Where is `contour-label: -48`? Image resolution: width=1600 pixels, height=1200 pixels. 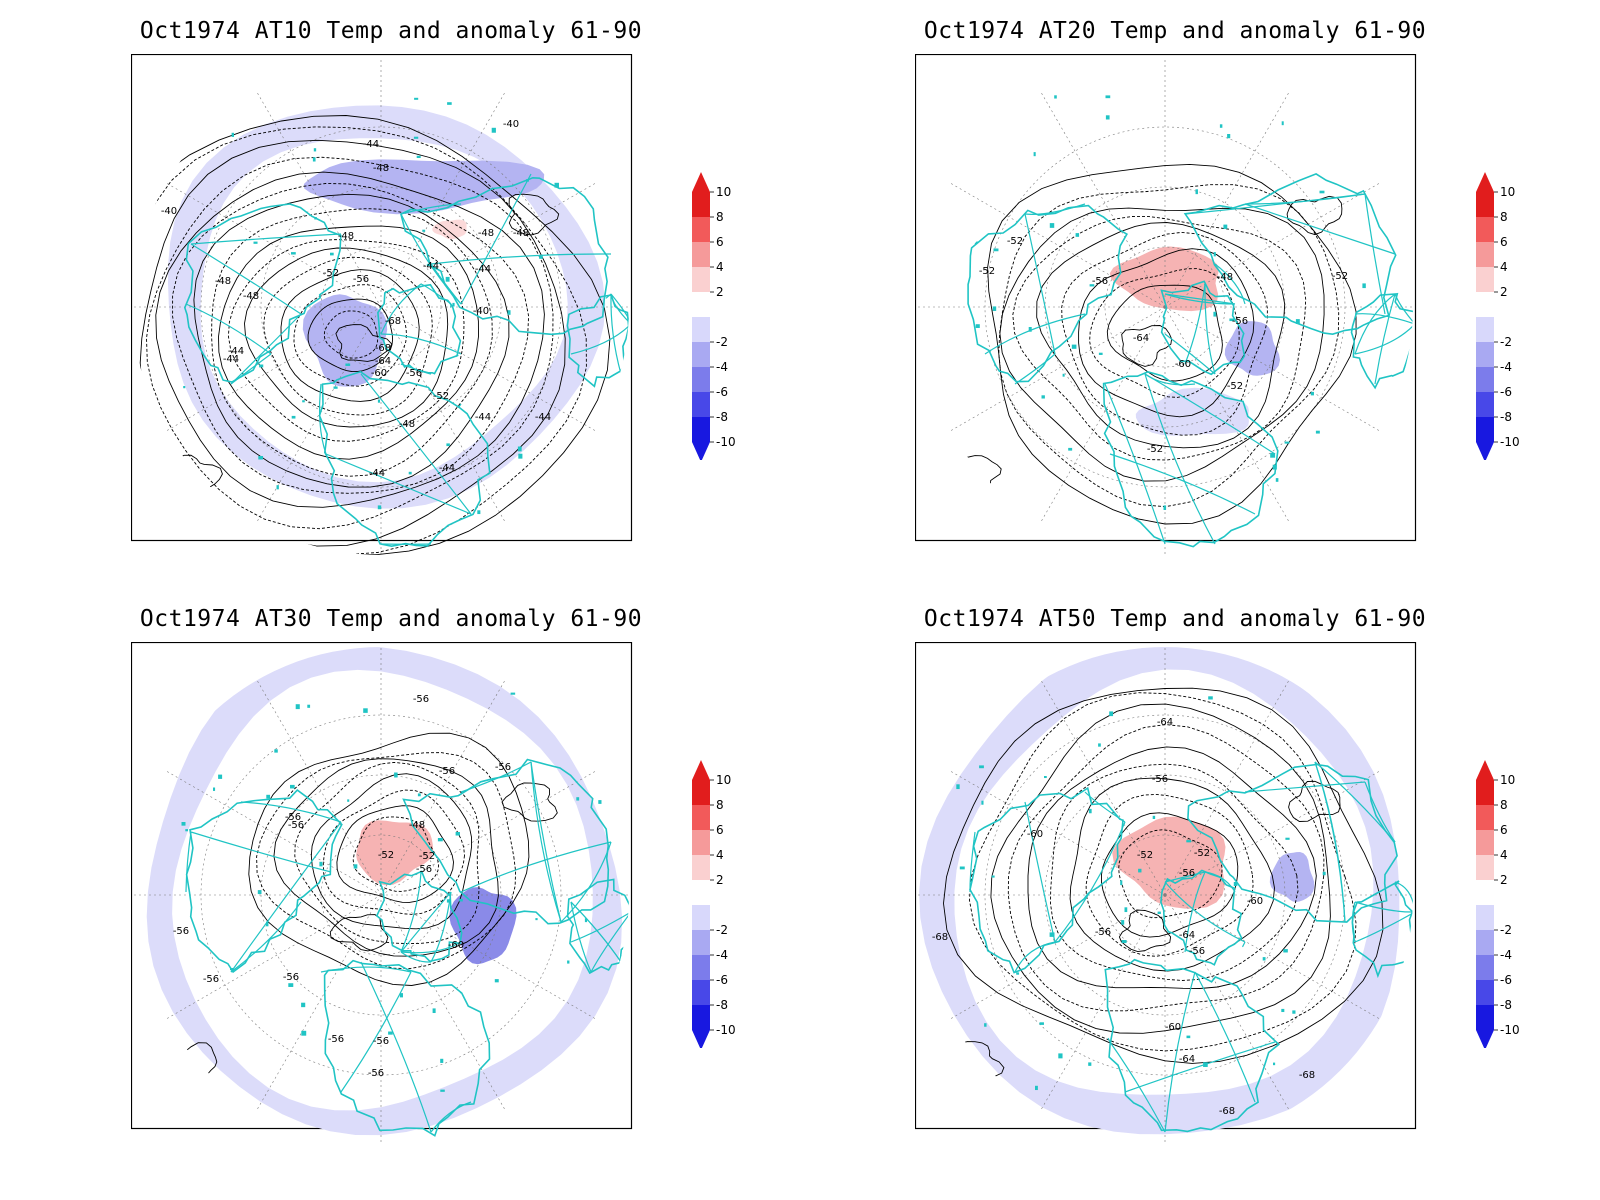 contour-label: -48 is located at coordinates (417, 825).